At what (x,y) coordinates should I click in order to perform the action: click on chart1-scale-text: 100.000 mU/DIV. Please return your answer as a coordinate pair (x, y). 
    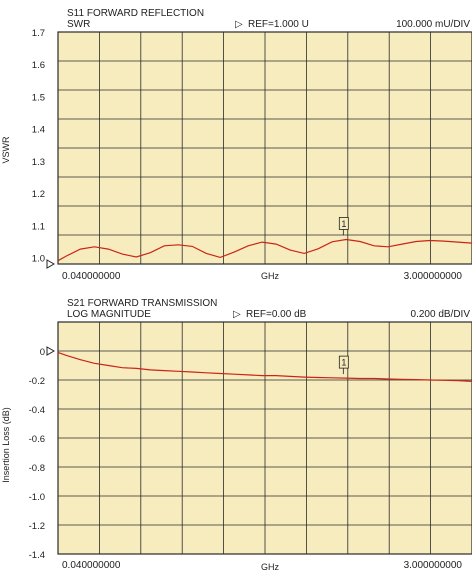
    Looking at the image, I should click on (433, 24).